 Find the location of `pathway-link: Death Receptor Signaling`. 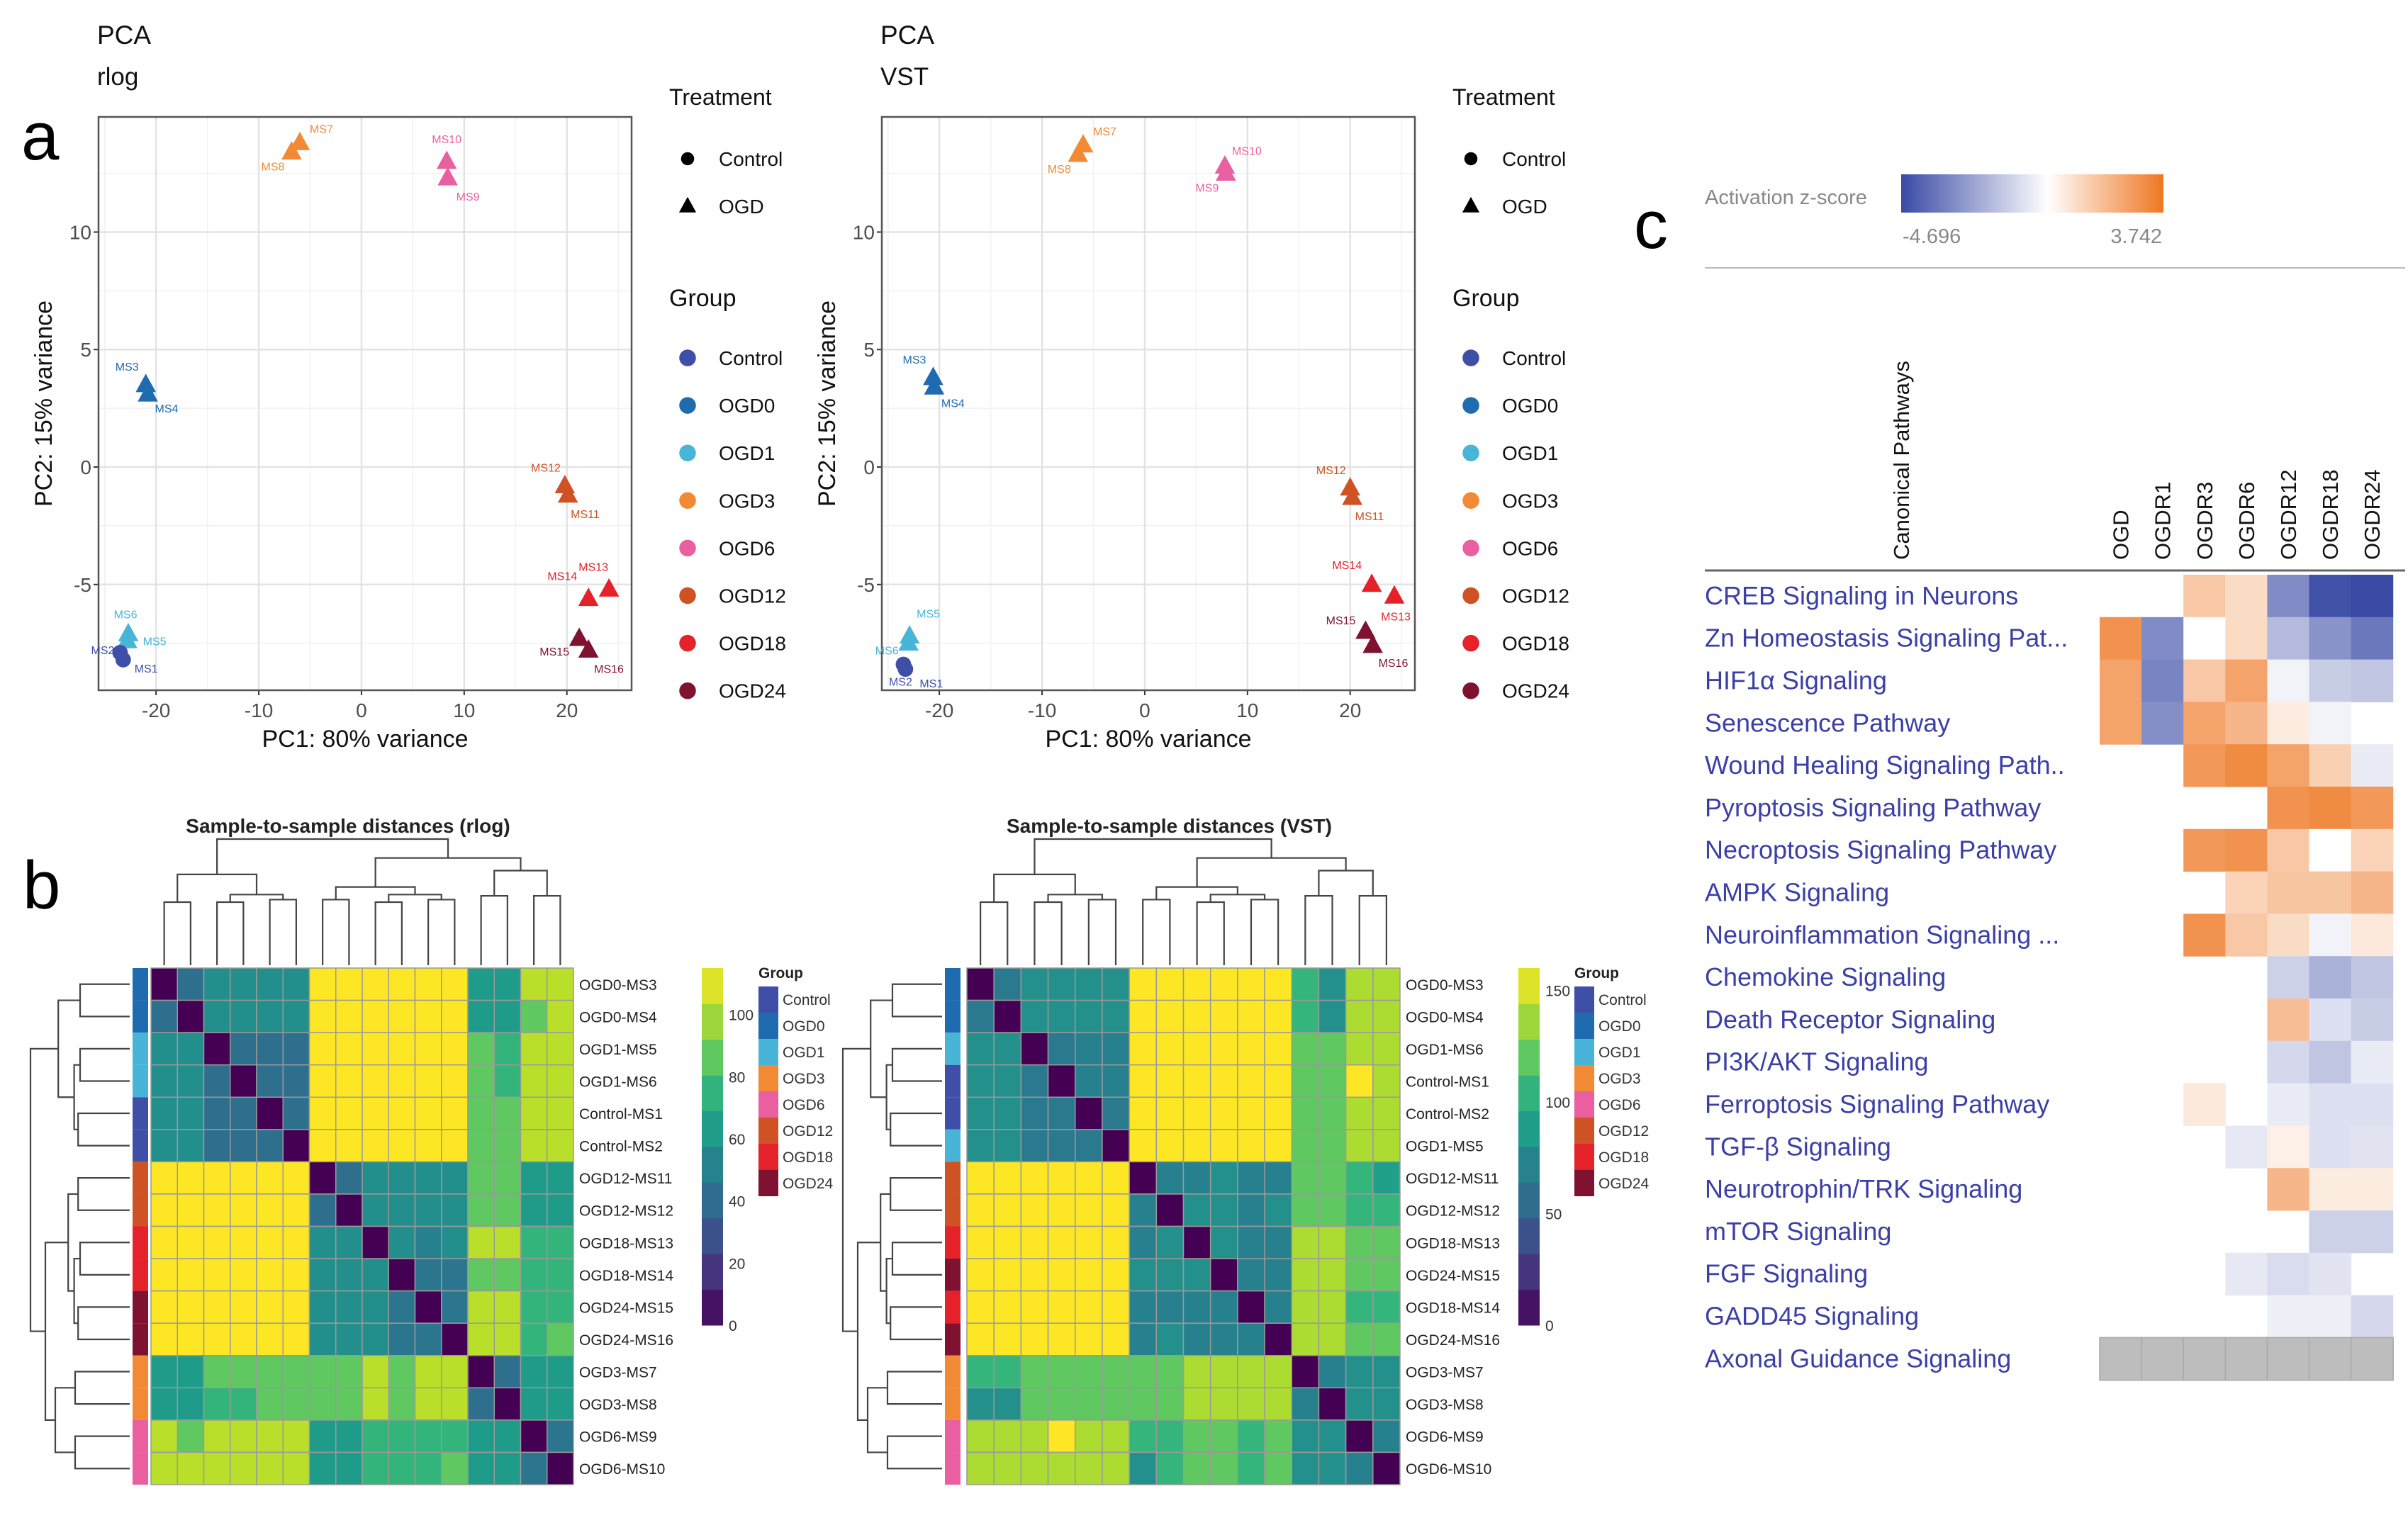

pathway-link: Death Receptor Signaling is located at coordinates (1850, 1020).